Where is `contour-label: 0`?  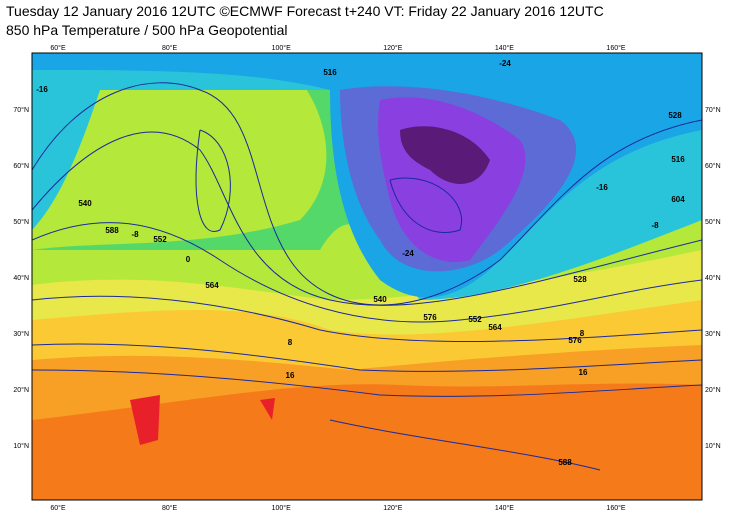
contour-label: 0 is located at coordinates (188, 259).